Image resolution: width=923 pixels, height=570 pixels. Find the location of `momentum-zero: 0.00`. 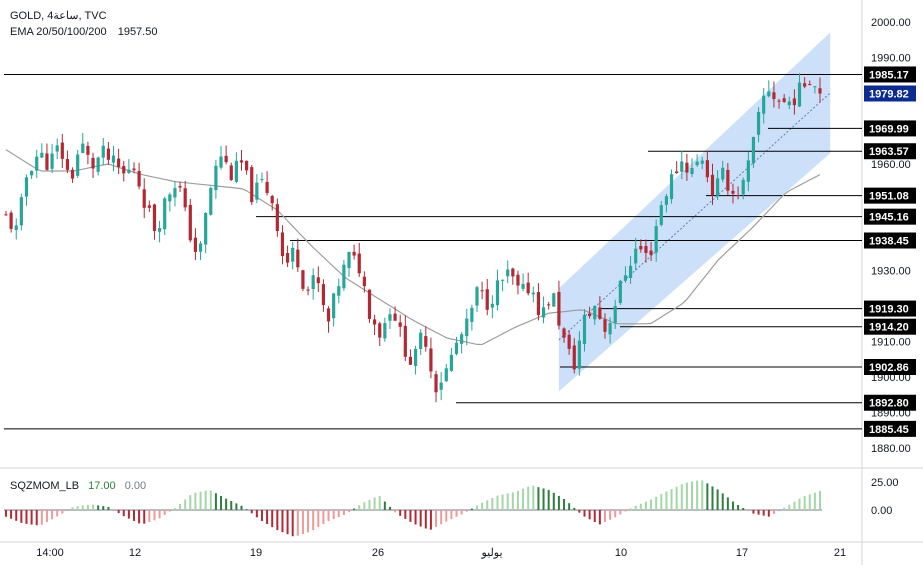

momentum-zero: 0.00 is located at coordinates (135, 486).